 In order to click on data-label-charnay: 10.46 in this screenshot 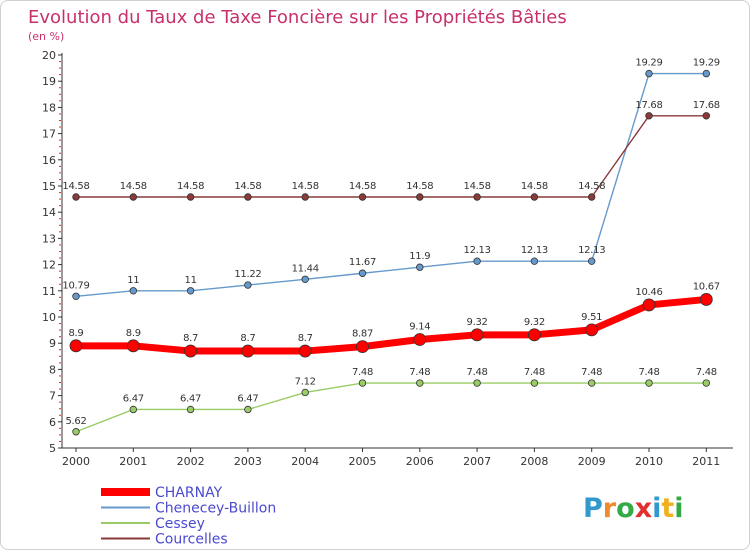, I will do `click(648, 292)`.